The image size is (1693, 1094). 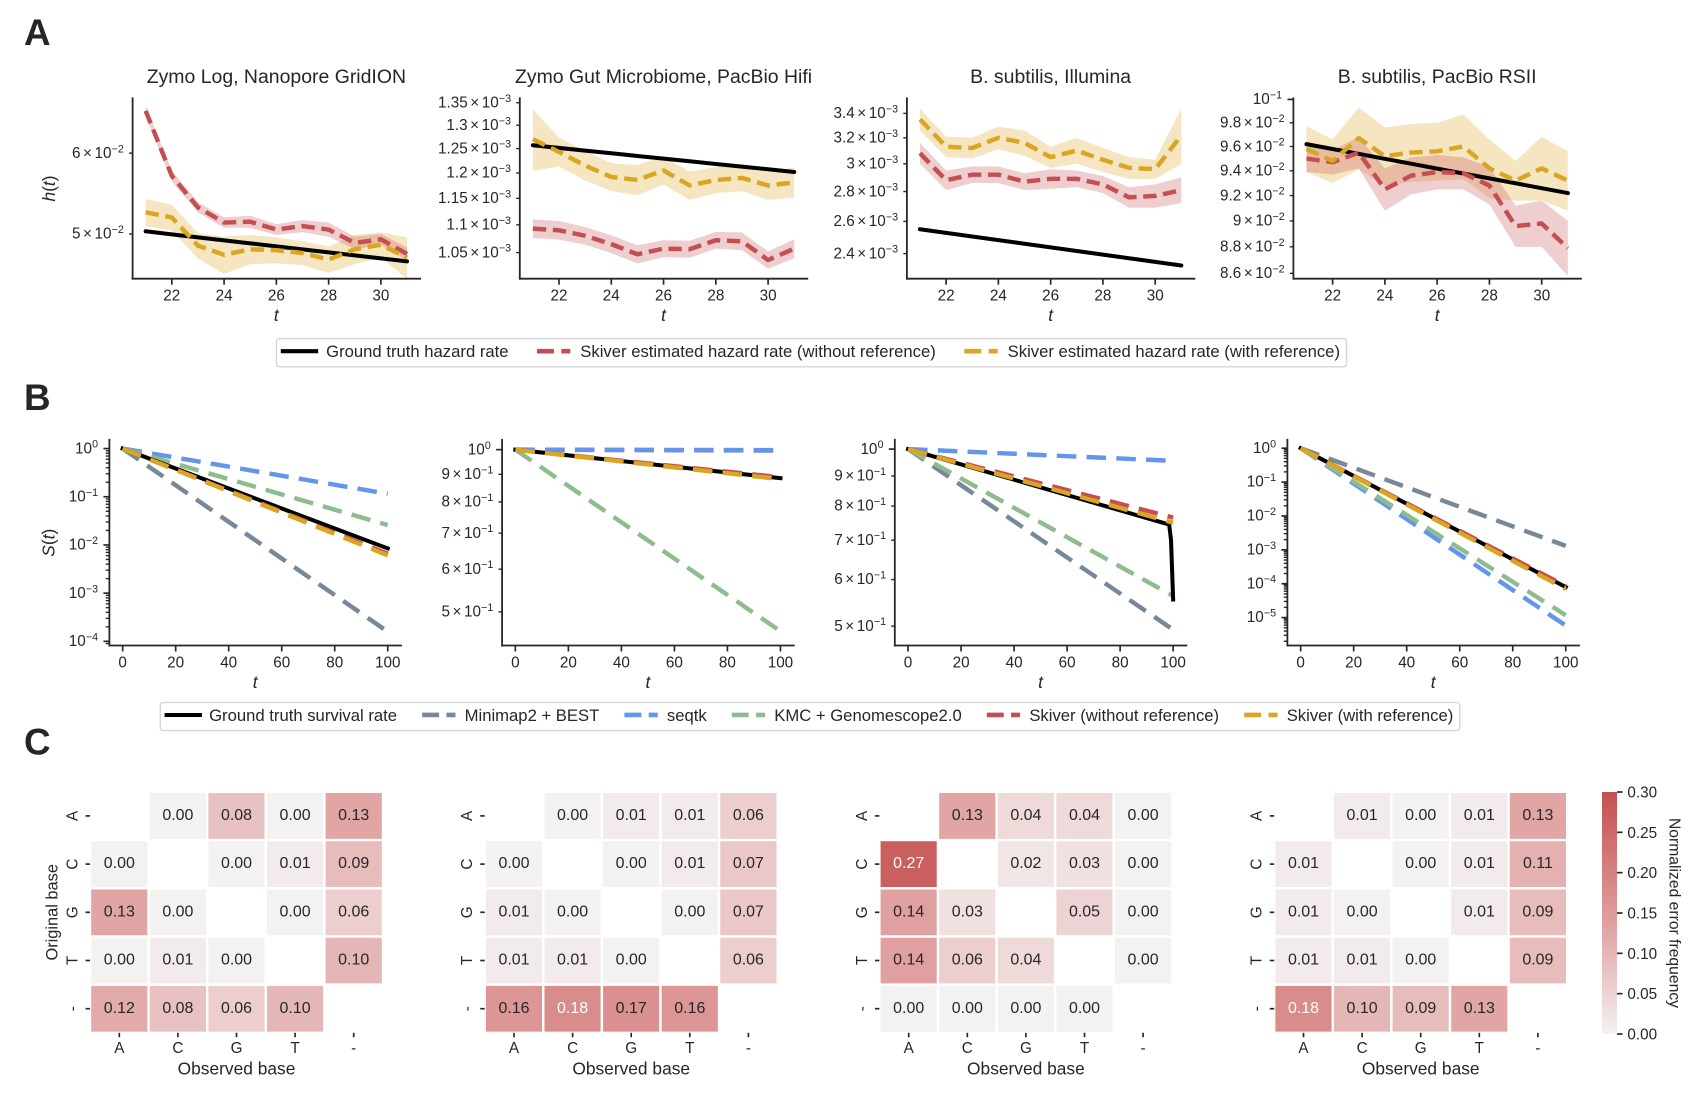 I want to click on svg-text: 0.05, so click(x=1642, y=994).